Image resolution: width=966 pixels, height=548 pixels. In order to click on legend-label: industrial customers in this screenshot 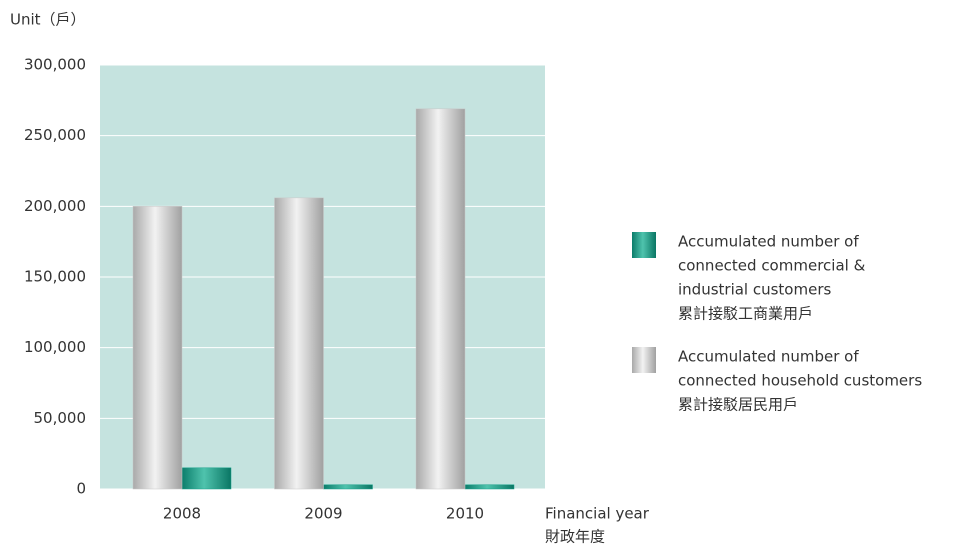, I will do `click(754, 290)`.